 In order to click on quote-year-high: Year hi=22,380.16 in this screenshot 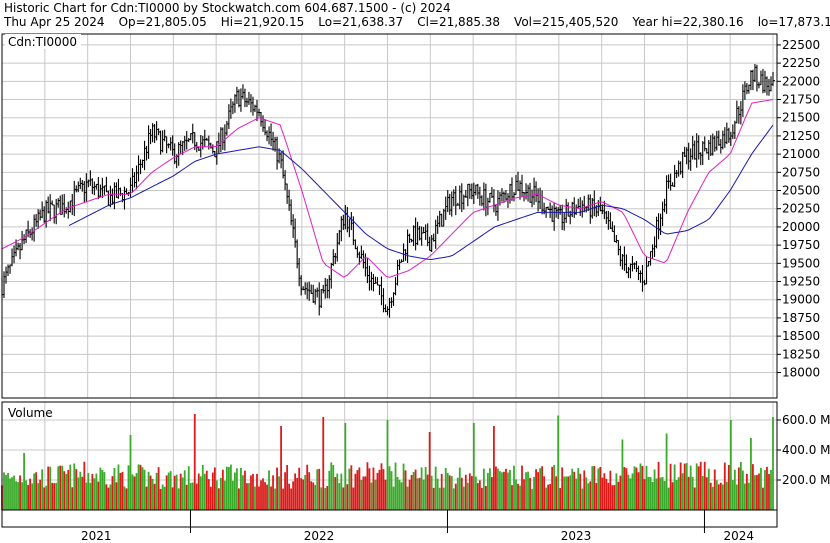, I will do `click(688, 22)`.